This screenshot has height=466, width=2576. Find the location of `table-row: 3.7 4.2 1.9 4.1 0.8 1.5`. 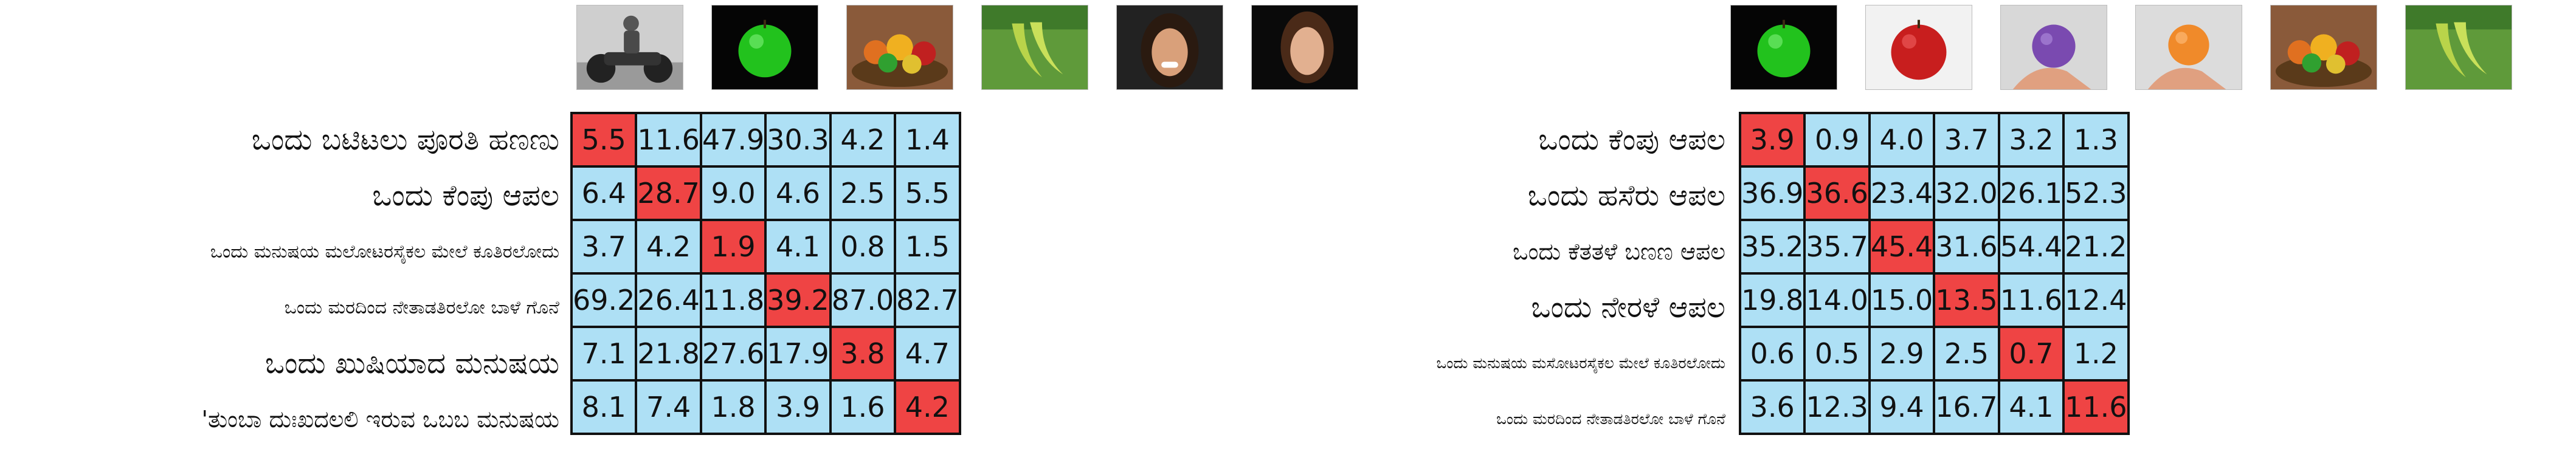

table-row: 3.7 4.2 1.9 4.1 0.8 1.5 is located at coordinates (766, 247).